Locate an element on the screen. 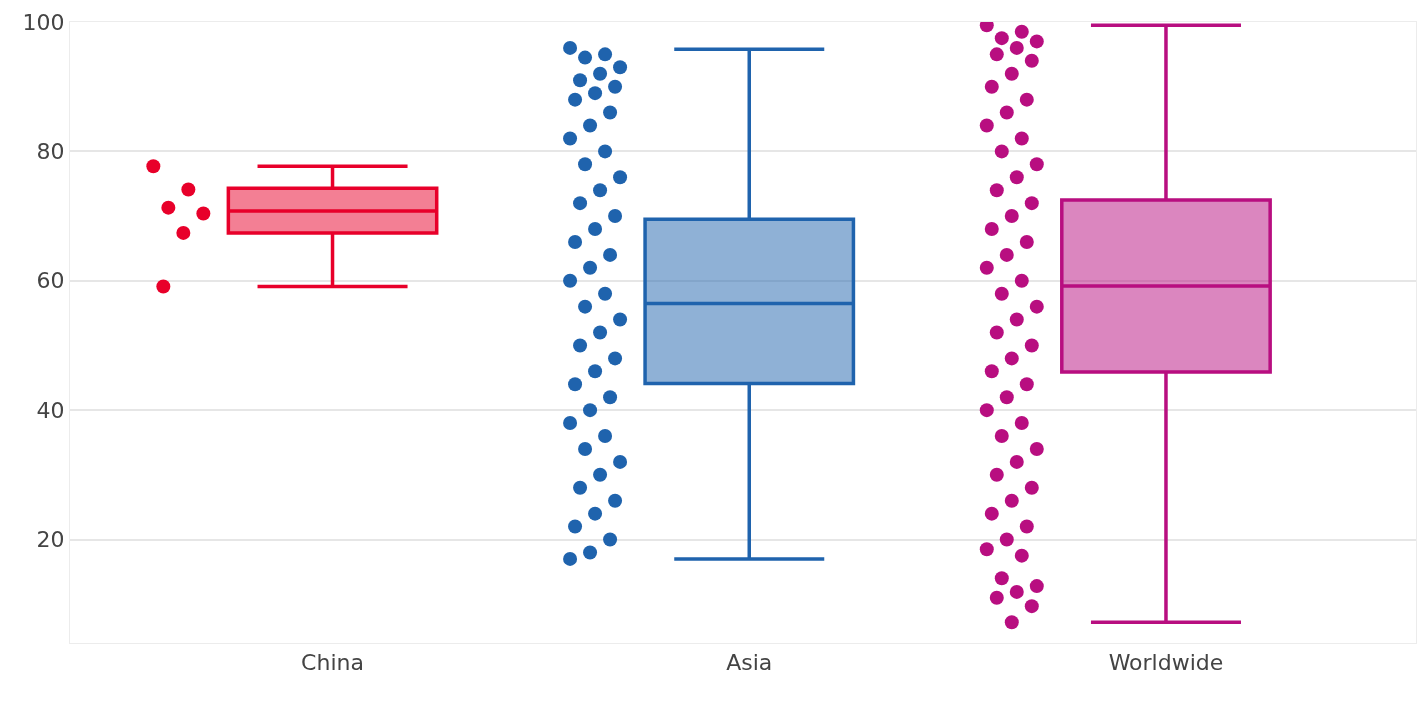 The width and height of the screenshot is (1427, 703). y-tick-label: 60 is located at coordinates (50, 281).